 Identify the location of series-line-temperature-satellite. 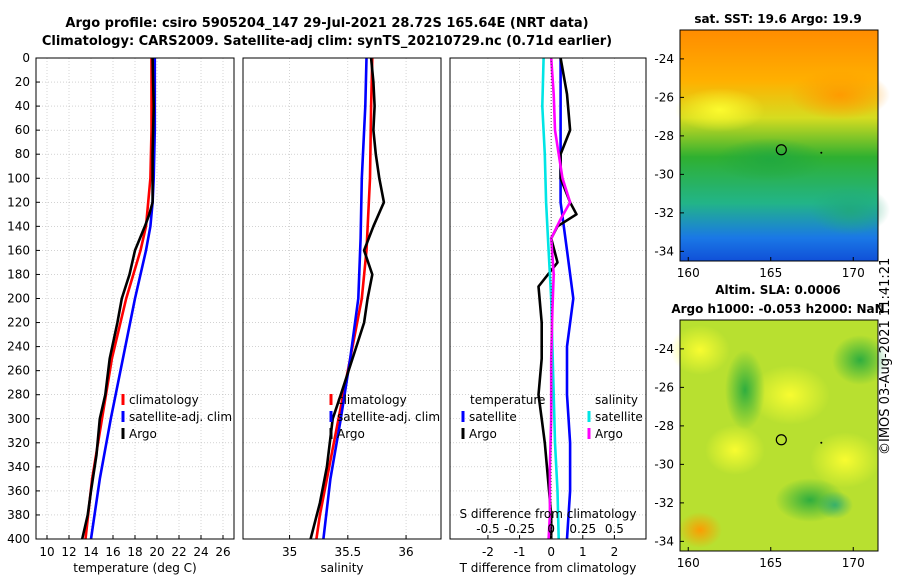
(567, 299).